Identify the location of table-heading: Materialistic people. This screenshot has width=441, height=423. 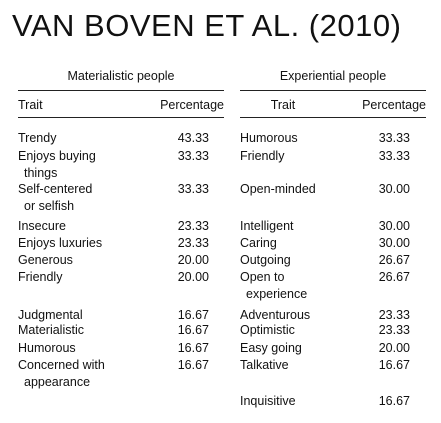
(121, 76).